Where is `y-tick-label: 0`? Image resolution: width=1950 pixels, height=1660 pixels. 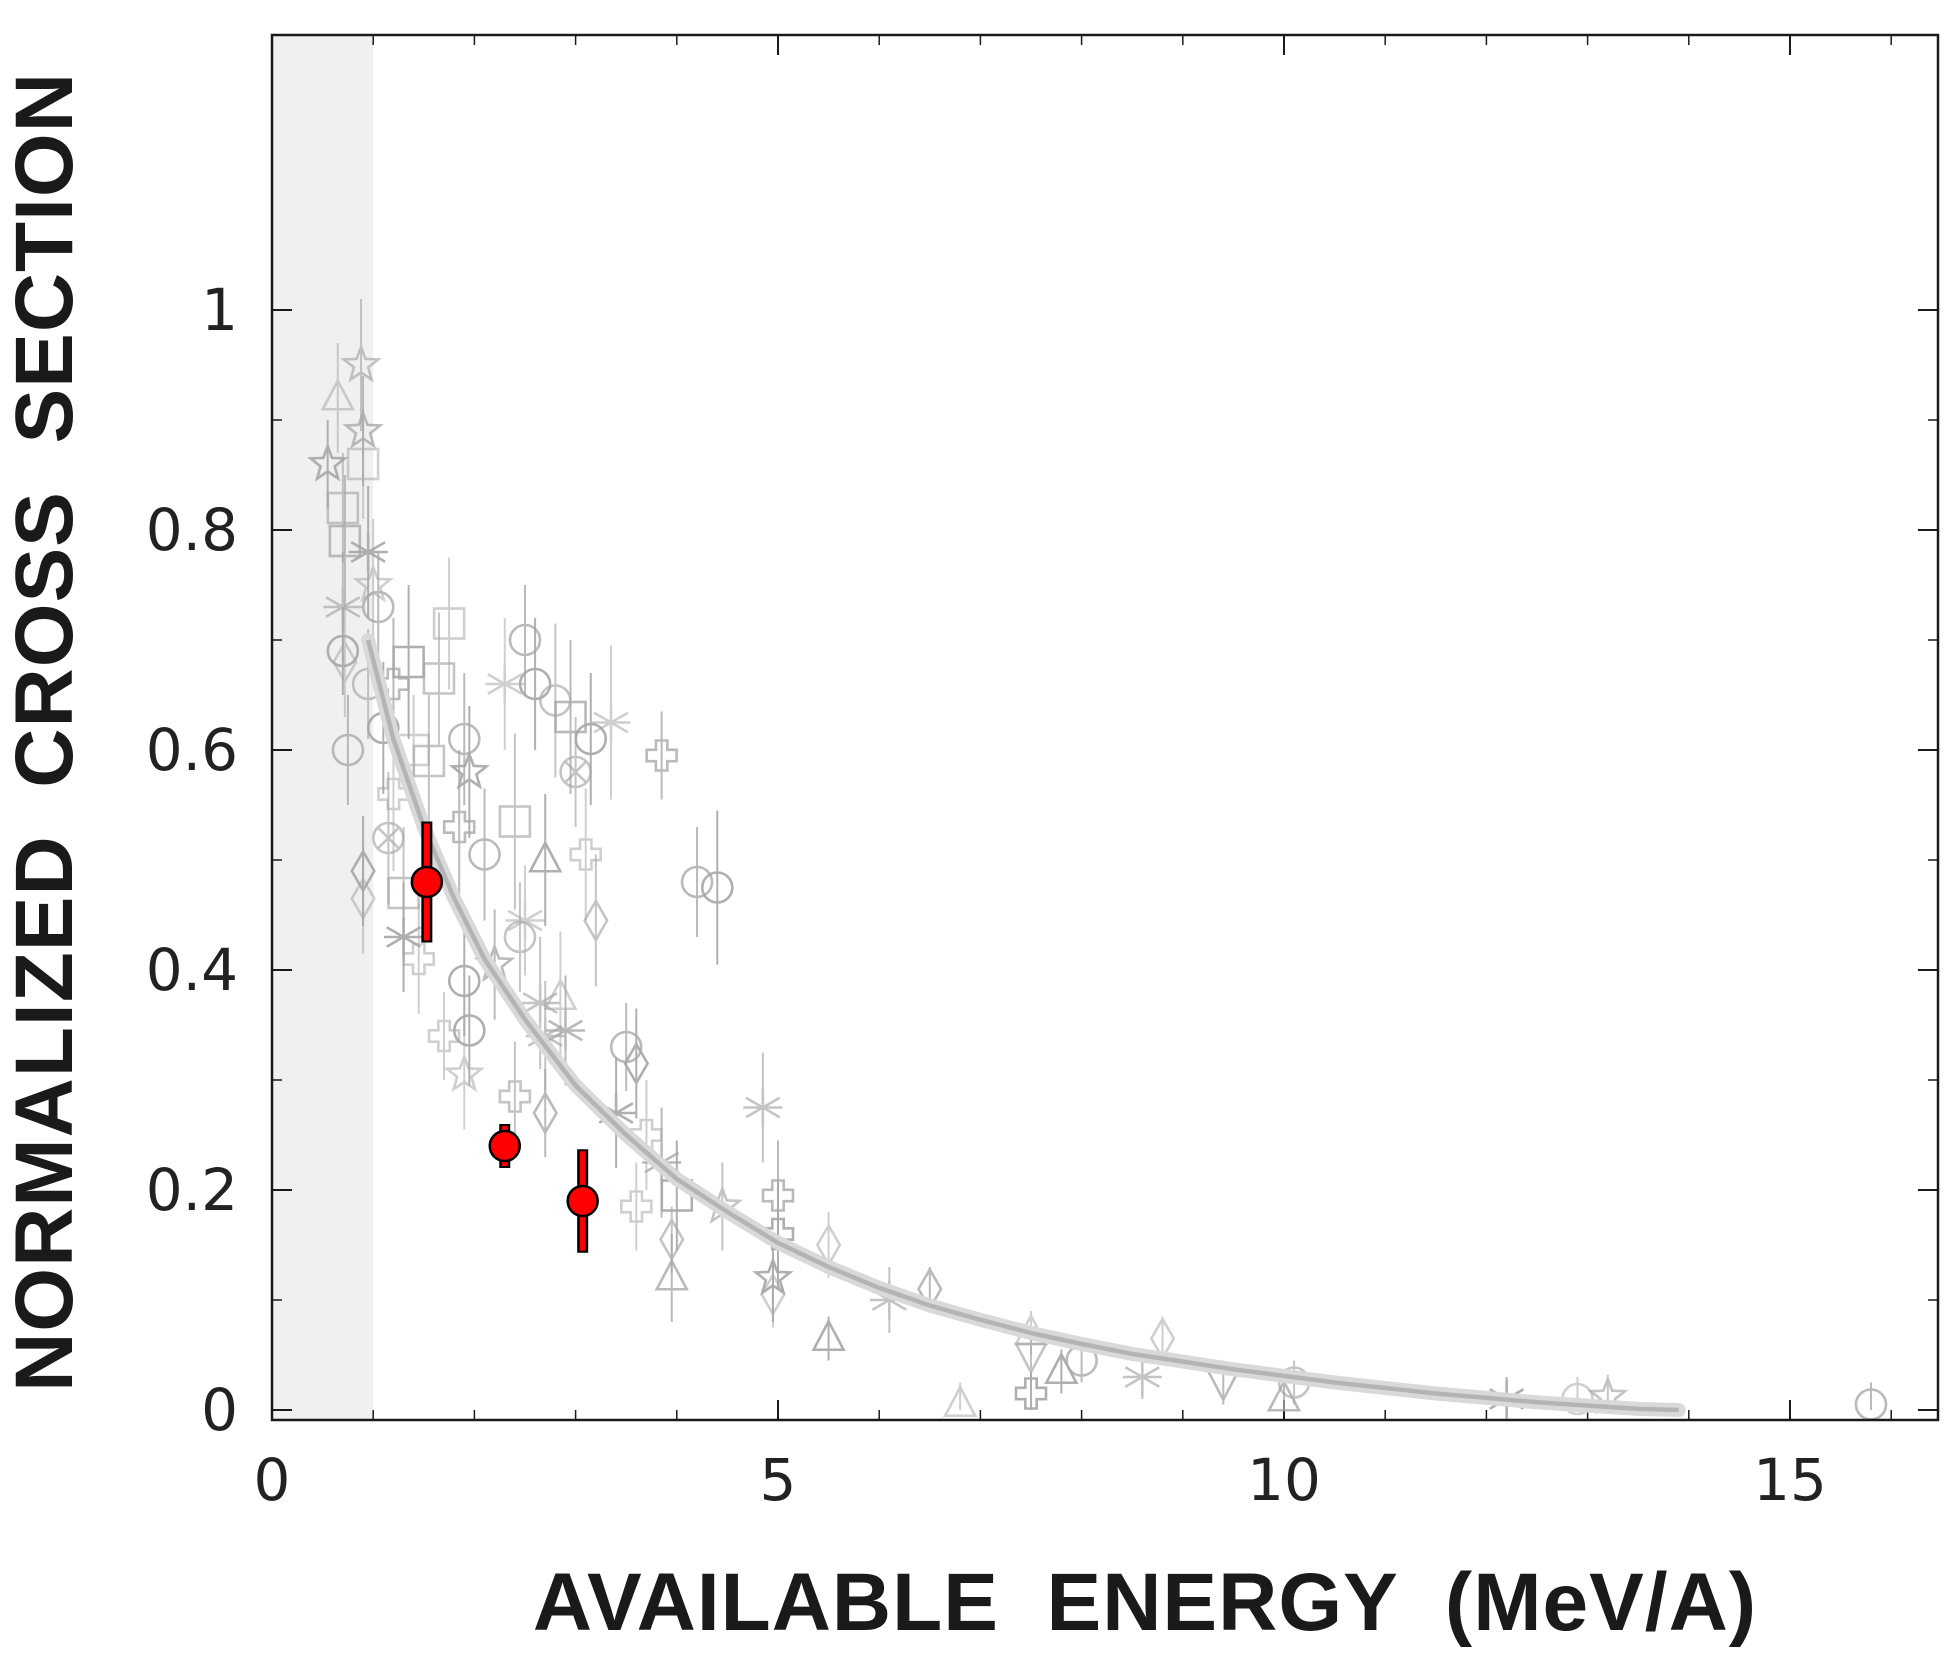 y-tick-label: 0 is located at coordinates (219, 1410).